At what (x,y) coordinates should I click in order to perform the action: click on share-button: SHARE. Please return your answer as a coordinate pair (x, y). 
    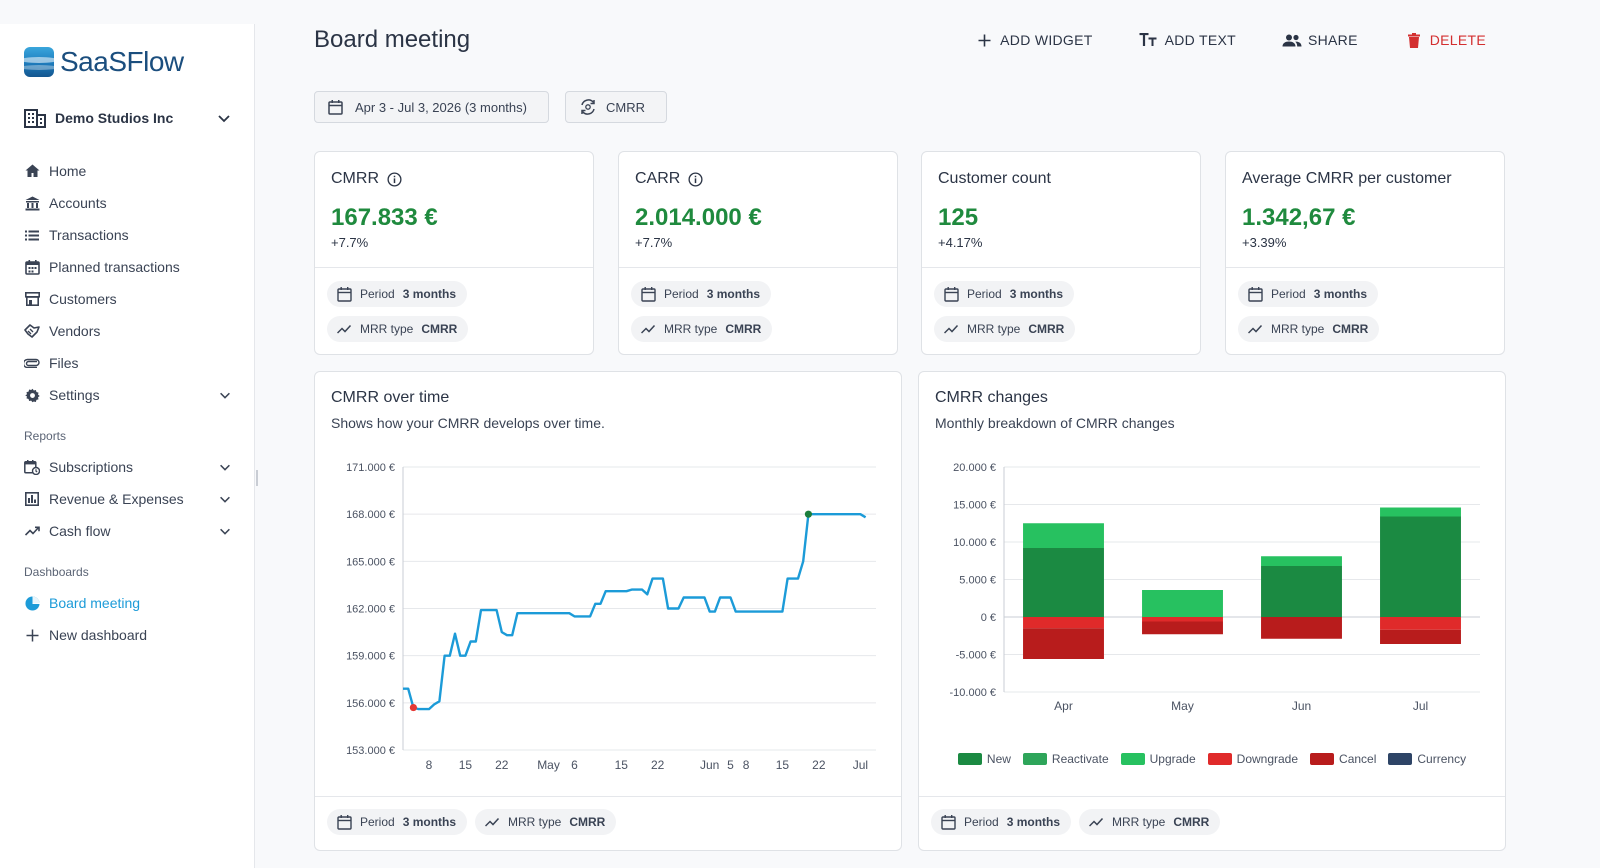
    Looking at the image, I should click on (1320, 40).